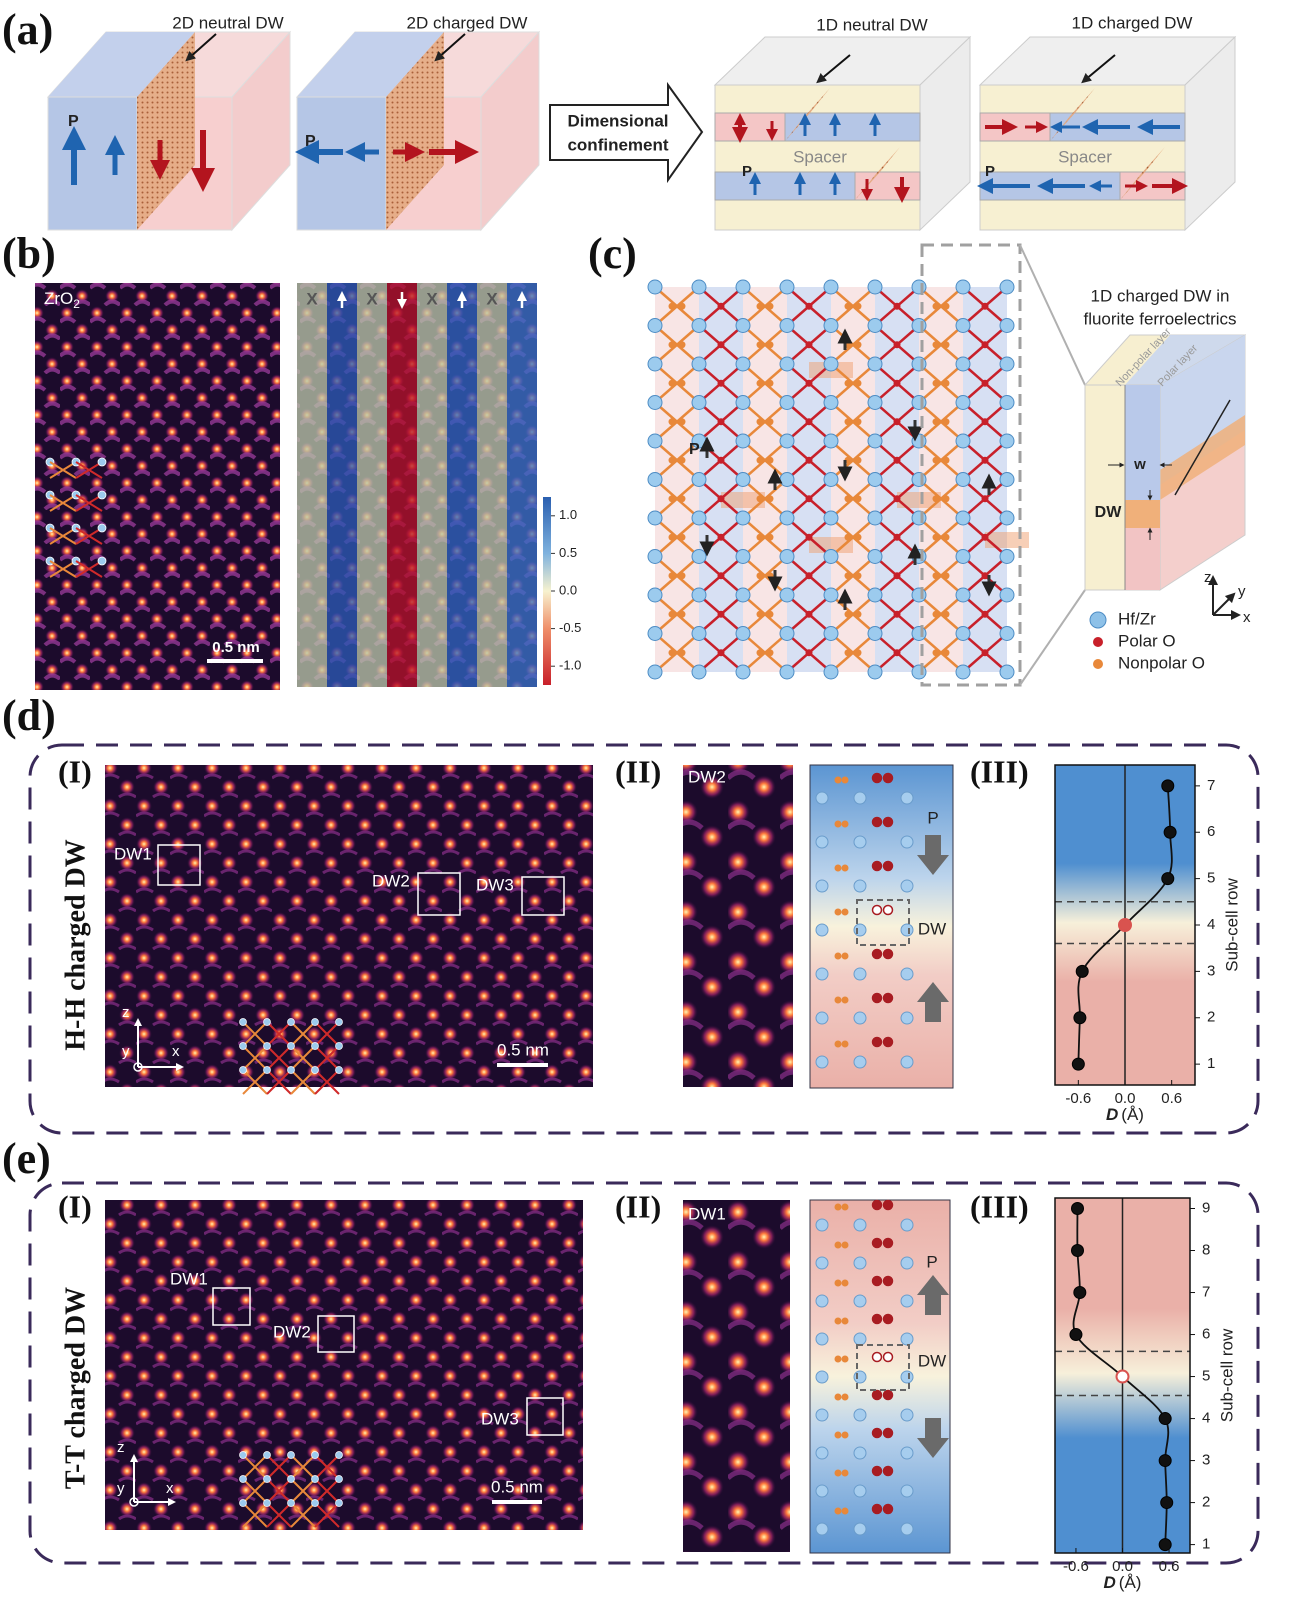 This screenshot has width=1294, height=1600. What do you see at coordinates (1078, 1098) in the screenshot?
I see `x-tick-label: -0.6` at bounding box center [1078, 1098].